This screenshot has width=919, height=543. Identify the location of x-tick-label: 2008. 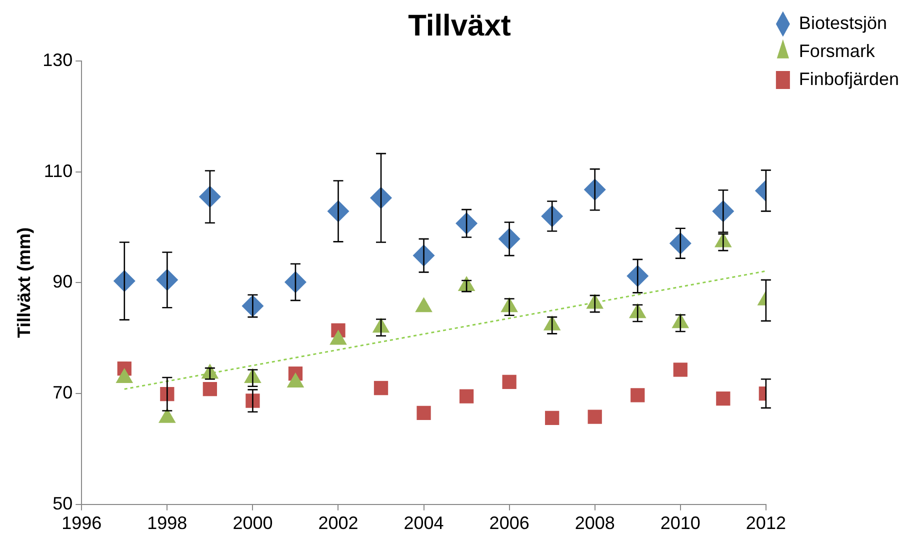
(594, 523).